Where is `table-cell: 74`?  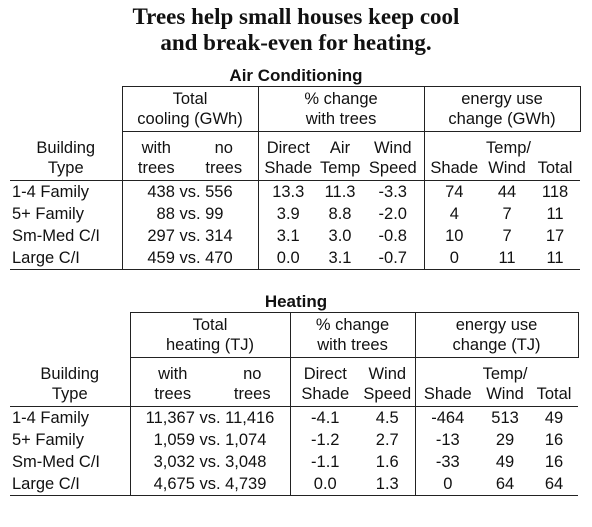
table-cell: 74 is located at coordinates (454, 191).